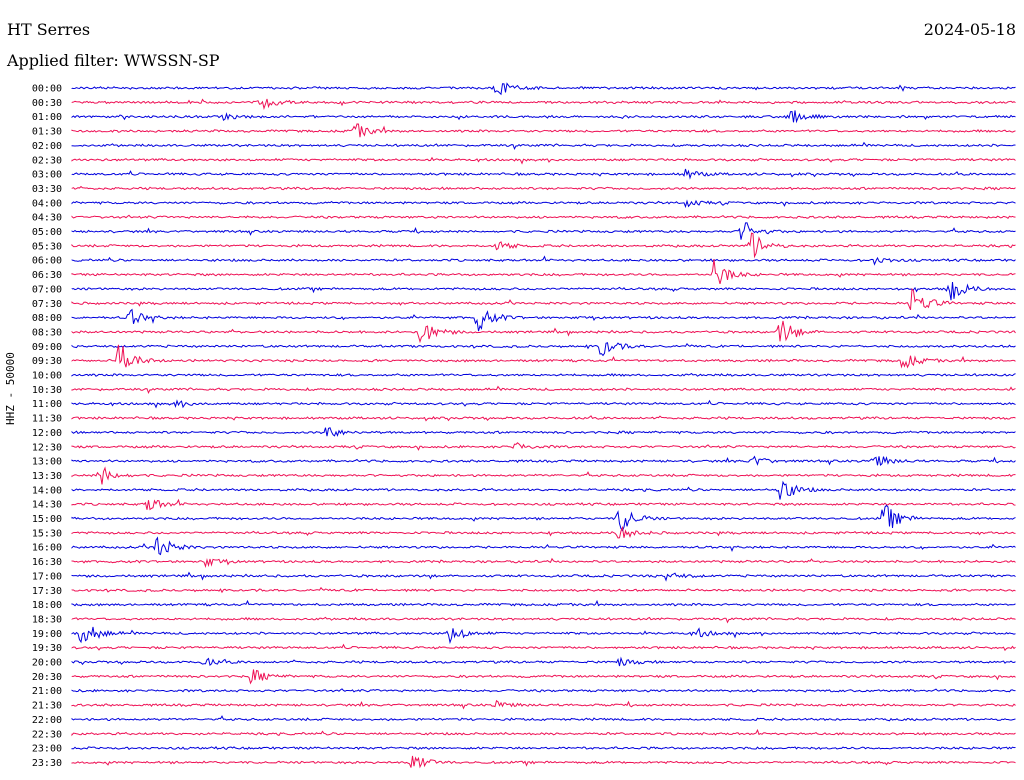 This screenshot has height=780, width=1024. What do you see at coordinates (47, 361) in the screenshot?
I see `time-tick-label: 09:30` at bounding box center [47, 361].